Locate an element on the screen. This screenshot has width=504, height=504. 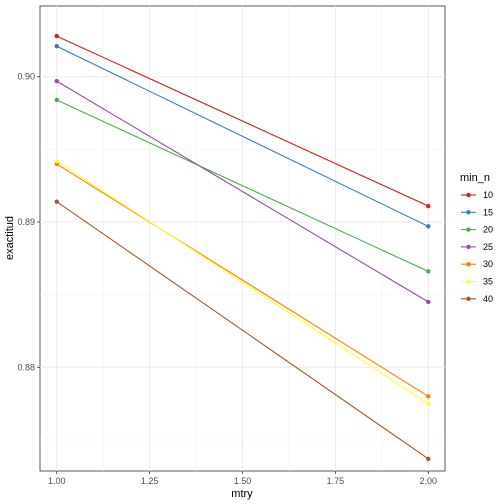
legend-label: 15 is located at coordinates (488, 212).